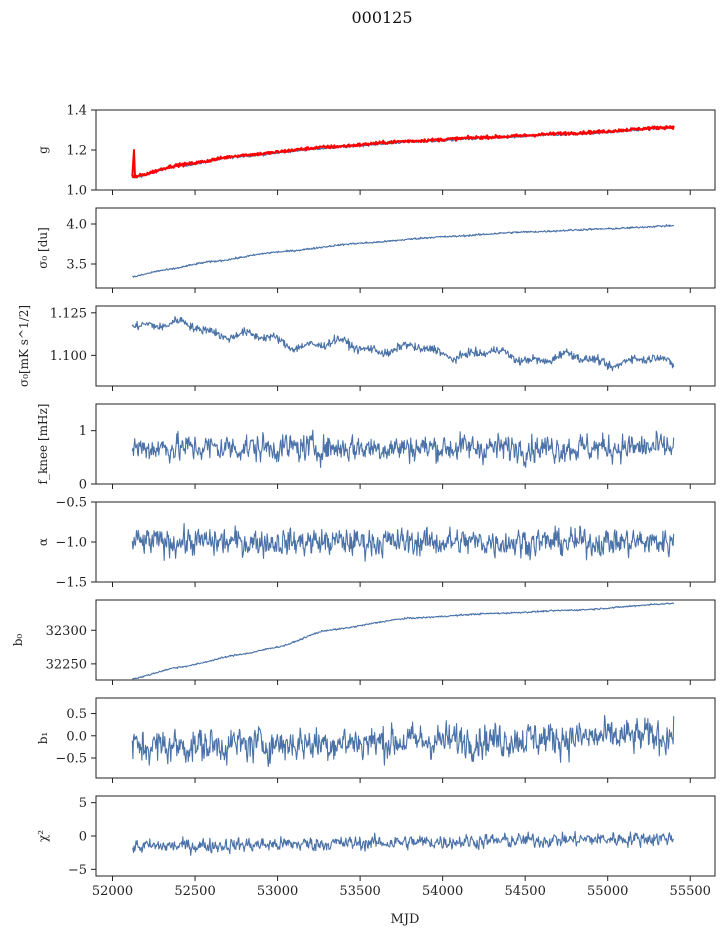  Describe the element at coordinates (66, 631) in the screenshot. I see `y-tick-label-b0-1: 32300` at that location.